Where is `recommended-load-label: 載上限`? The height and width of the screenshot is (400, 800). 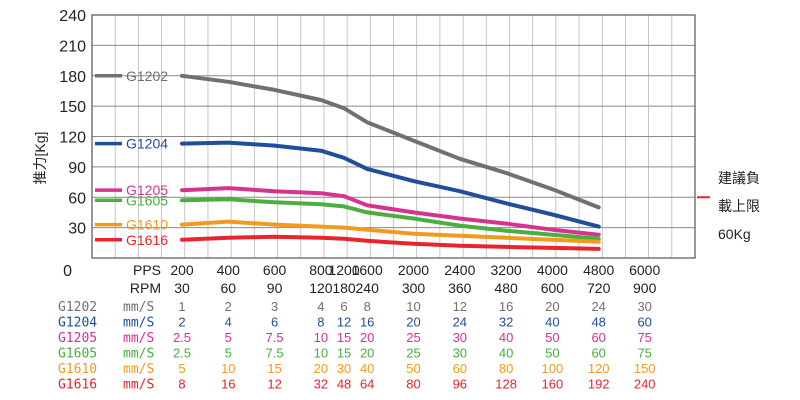
recommended-load-label: 載上限 is located at coordinates (739, 206).